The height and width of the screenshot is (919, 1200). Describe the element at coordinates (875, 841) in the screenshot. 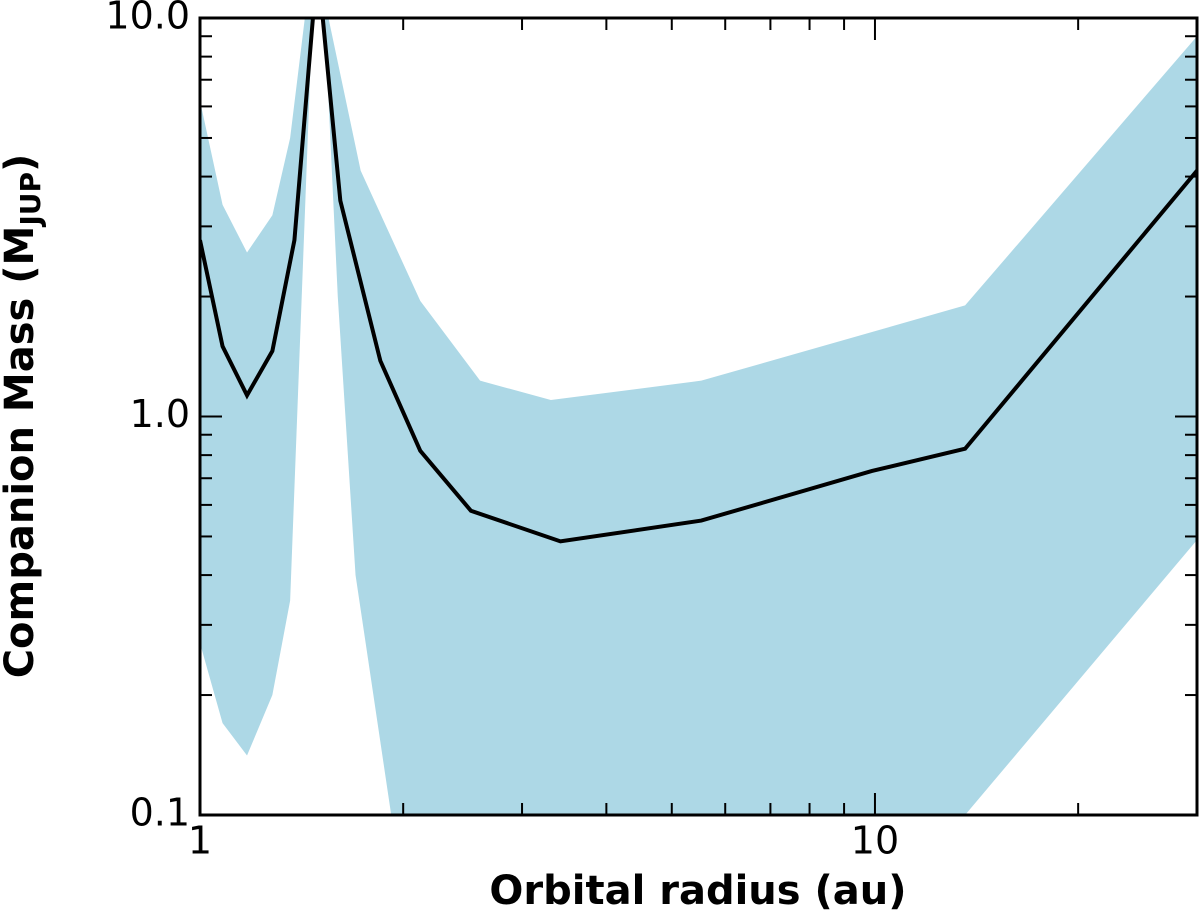

I see `x-tick-label: 10` at that location.